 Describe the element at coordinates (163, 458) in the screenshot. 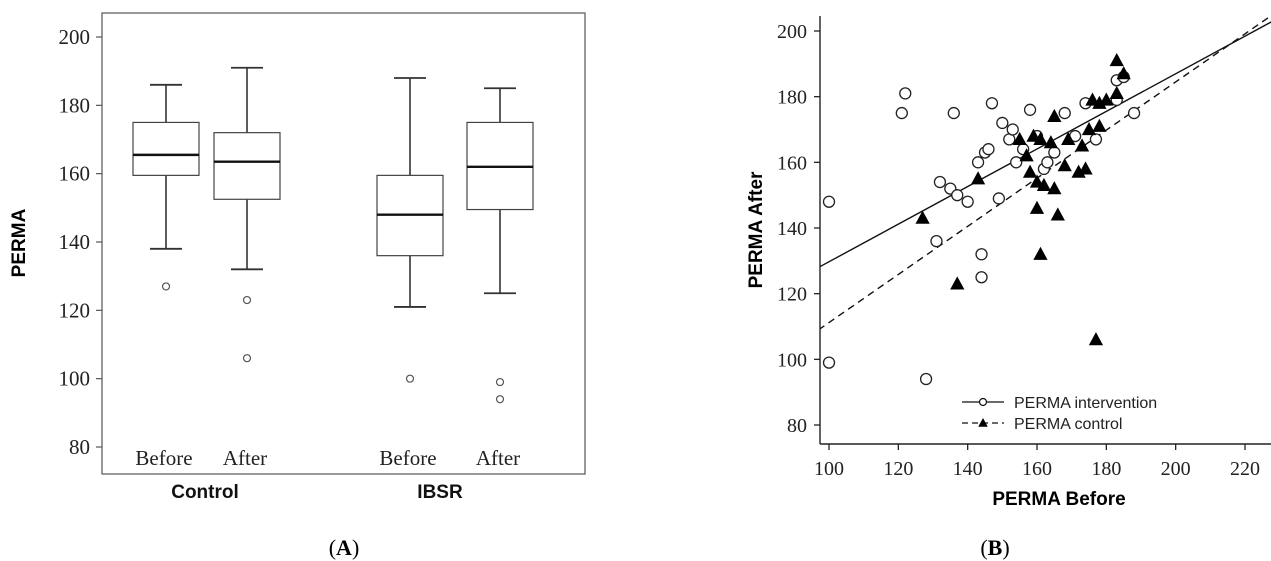

I see `box-category-label: Before` at that location.